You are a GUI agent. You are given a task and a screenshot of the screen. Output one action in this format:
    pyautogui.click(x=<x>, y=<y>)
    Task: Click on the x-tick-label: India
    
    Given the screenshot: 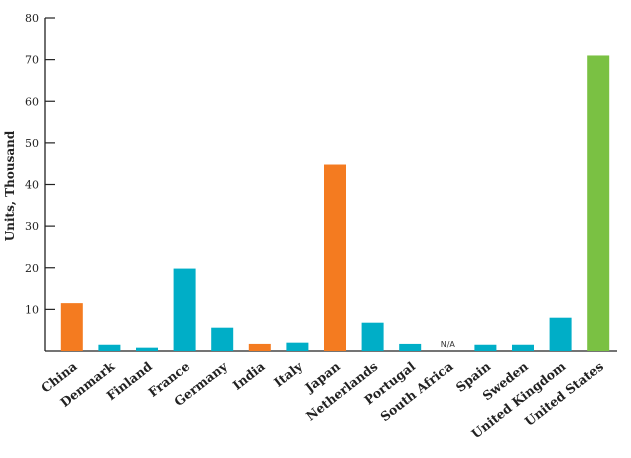 What is the action you would take?
    pyautogui.click(x=249, y=376)
    